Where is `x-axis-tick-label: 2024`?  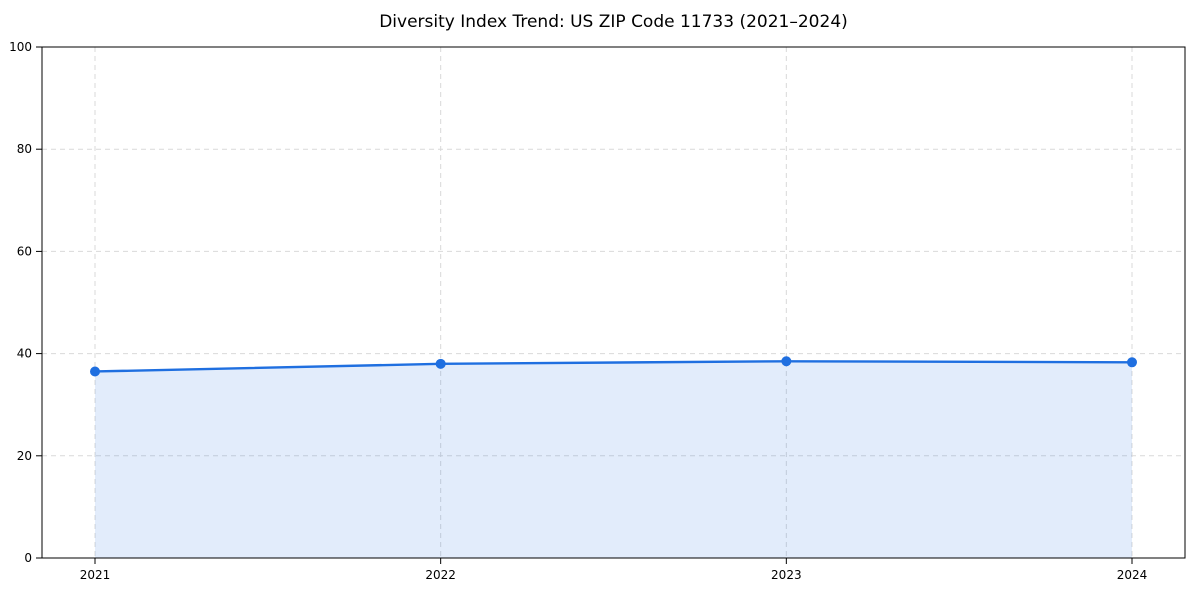 x-axis-tick-label: 2024 is located at coordinates (1132, 575).